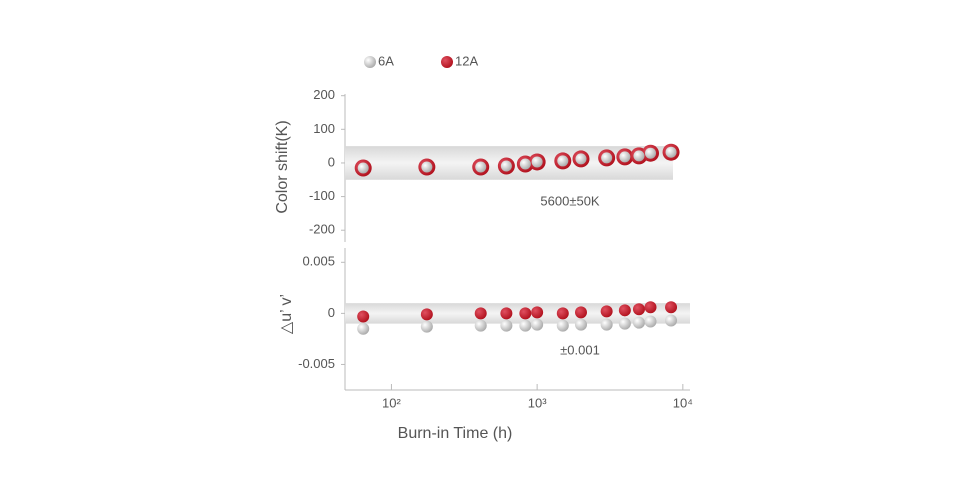 The width and height of the screenshot is (960, 498). Describe the element at coordinates (683, 402) in the screenshot. I see `x-tick-label: 10⁴` at that location.